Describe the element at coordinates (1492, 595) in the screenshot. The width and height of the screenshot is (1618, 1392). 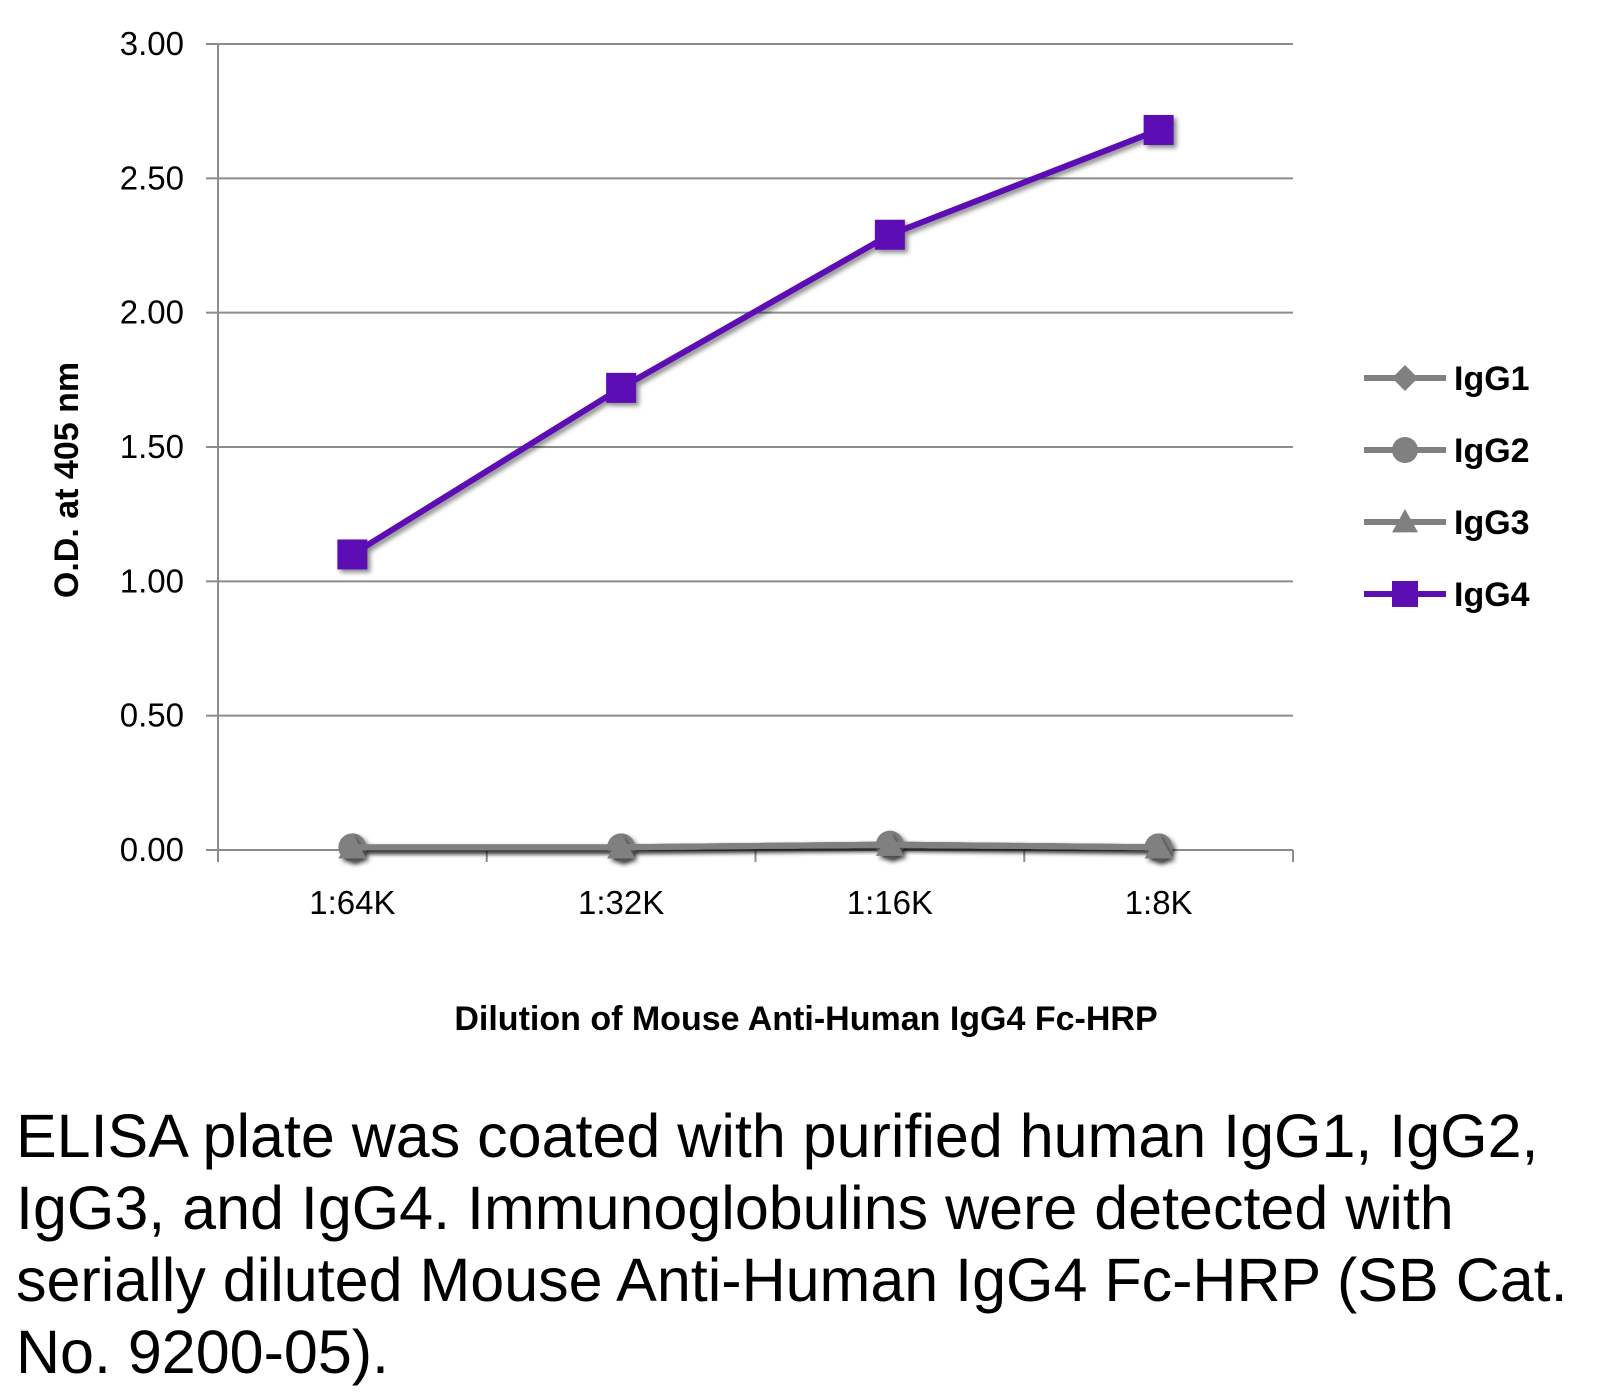
I see `legend-label-igg4: IgG4` at that location.